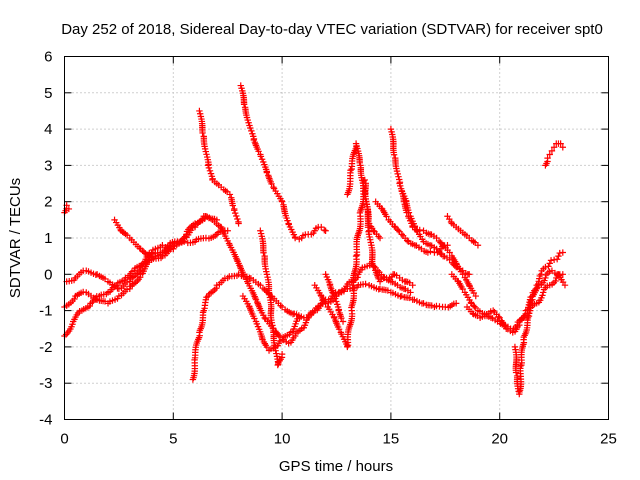 The image size is (640, 480). What do you see at coordinates (45, 311) in the screenshot?
I see `y-tick-label: -1` at bounding box center [45, 311].